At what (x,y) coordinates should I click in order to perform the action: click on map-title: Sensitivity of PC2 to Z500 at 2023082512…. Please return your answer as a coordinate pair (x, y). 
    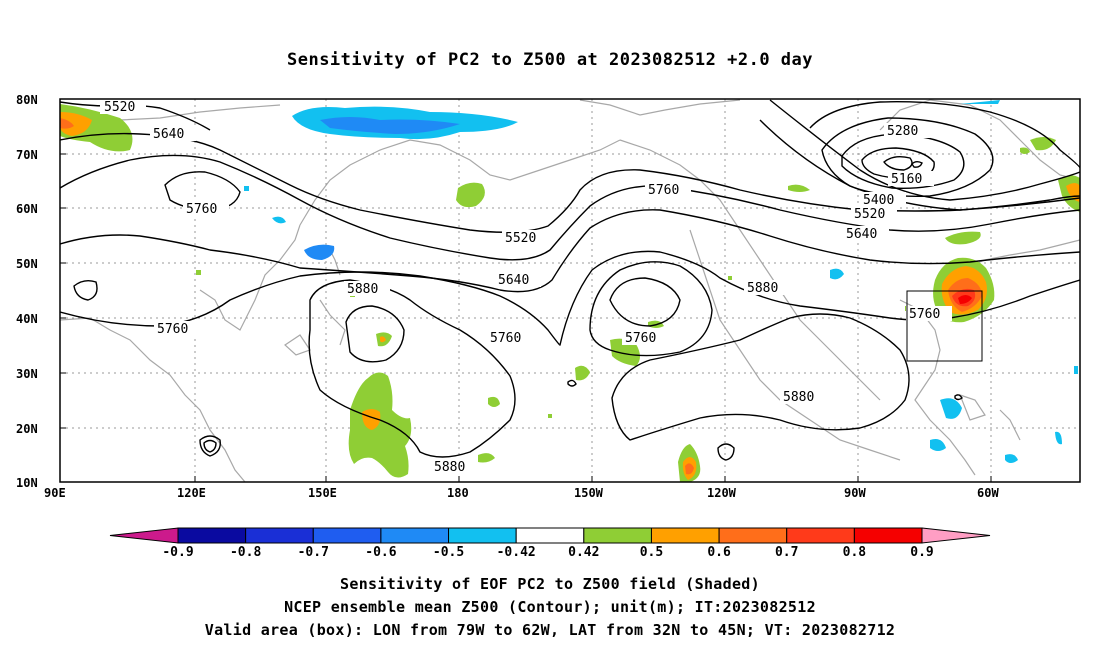
    Looking at the image, I should click on (549, 60).